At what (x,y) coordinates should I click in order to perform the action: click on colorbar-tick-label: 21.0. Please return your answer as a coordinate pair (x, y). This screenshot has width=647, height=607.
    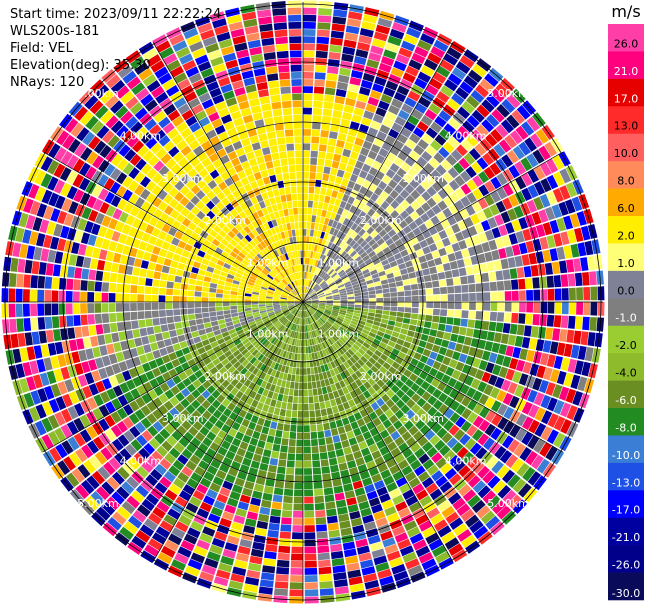
    Looking at the image, I should click on (626, 71).